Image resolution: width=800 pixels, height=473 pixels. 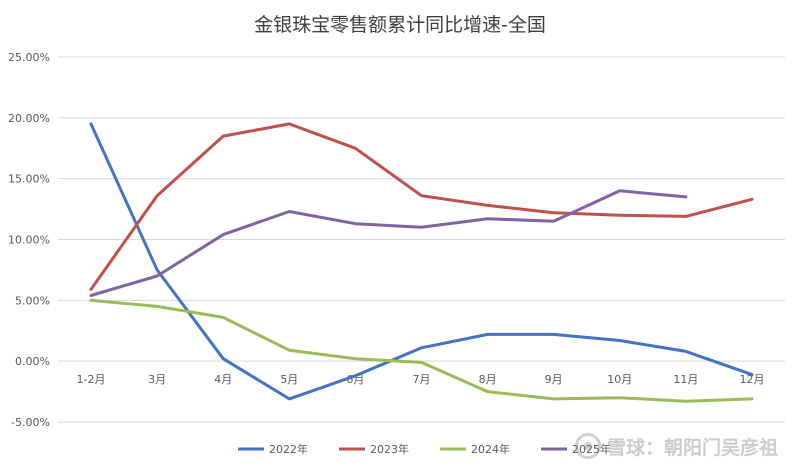 What do you see at coordinates (29, 57) in the screenshot?
I see `y-tick-label: 25.00%` at bounding box center [29, 57].